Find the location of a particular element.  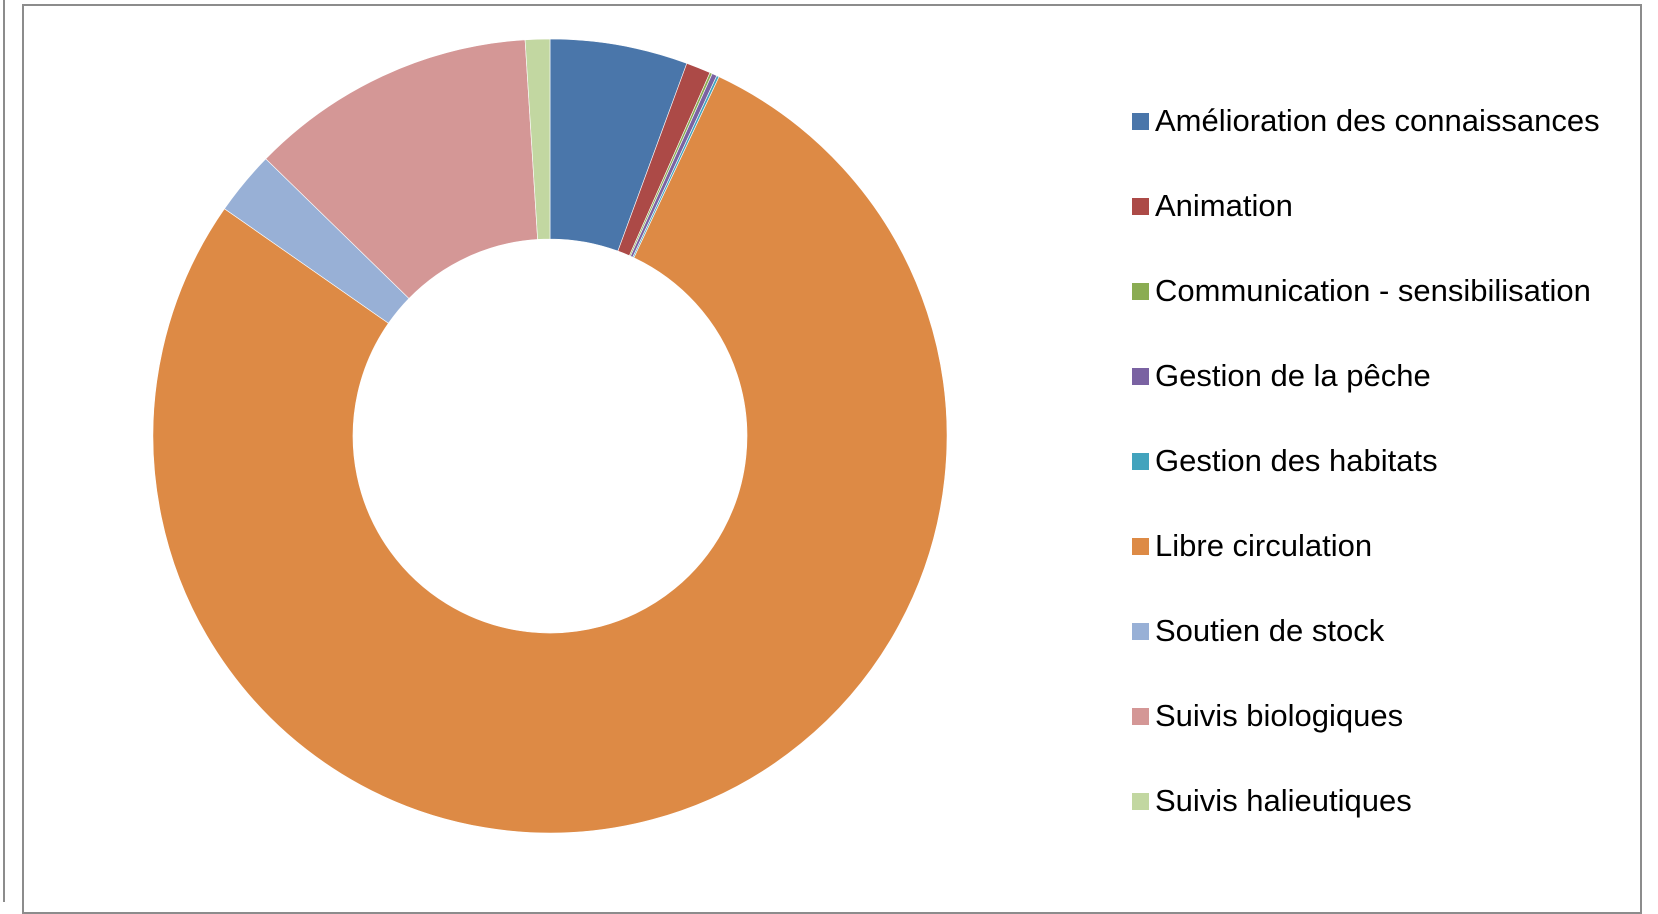

legend-item: Gestion de la pêche is located at coordinates (1366, 398).